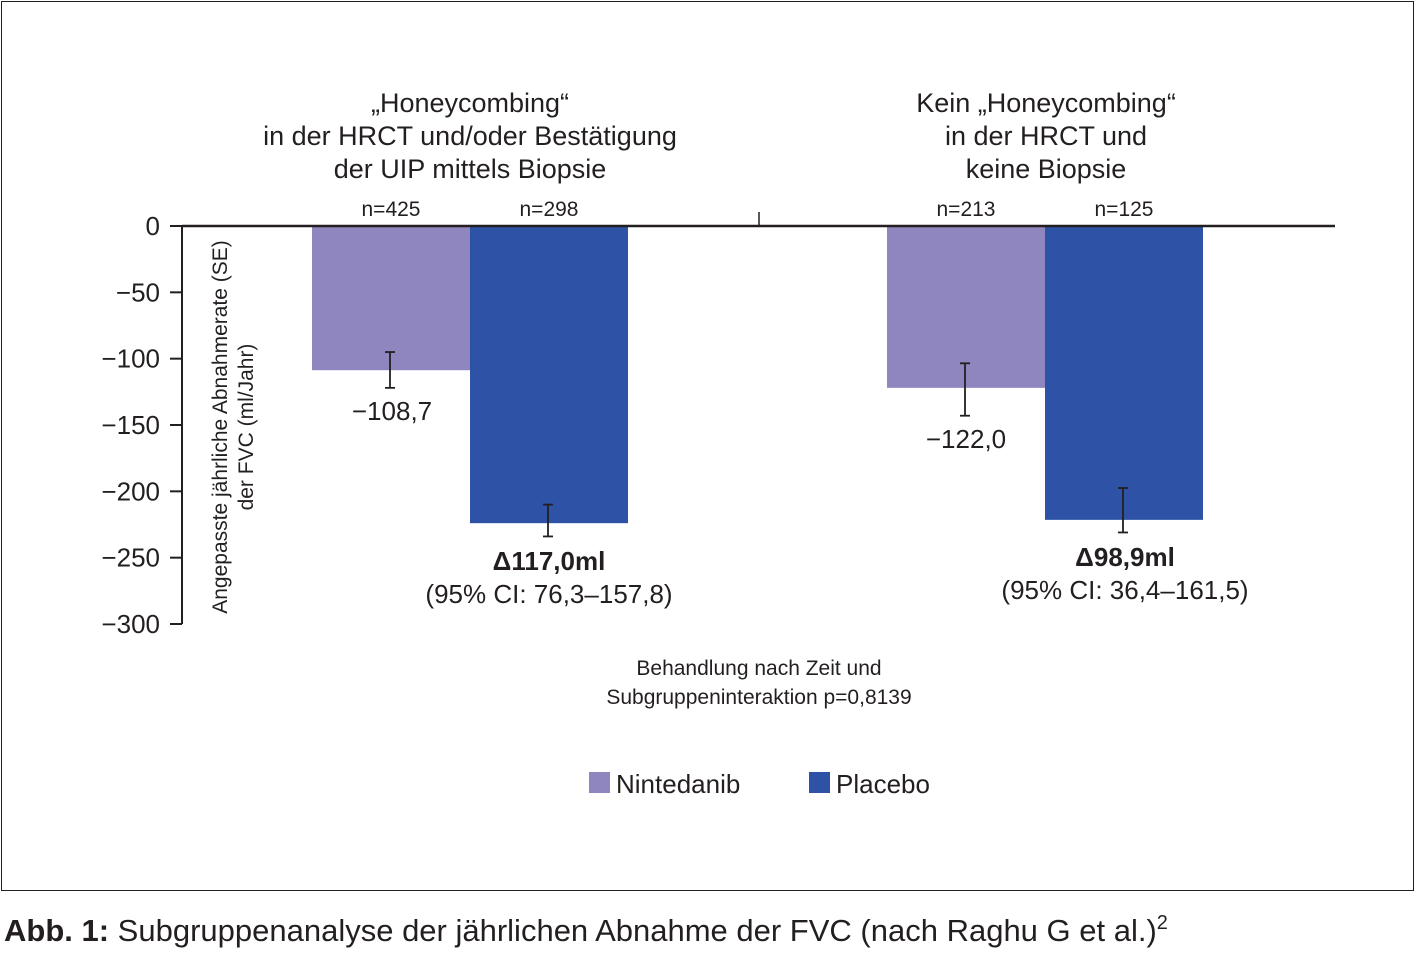  What do you see at coordinates (130, 359) in the screenshot?
I see `y-tick-label: −100` at bounding box center [130, 359].